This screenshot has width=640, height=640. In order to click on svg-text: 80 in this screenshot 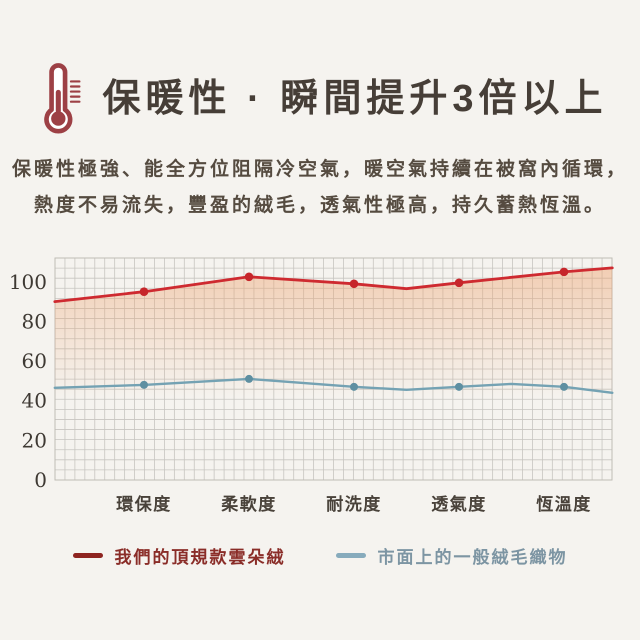, I will do `click(34, 321)`.